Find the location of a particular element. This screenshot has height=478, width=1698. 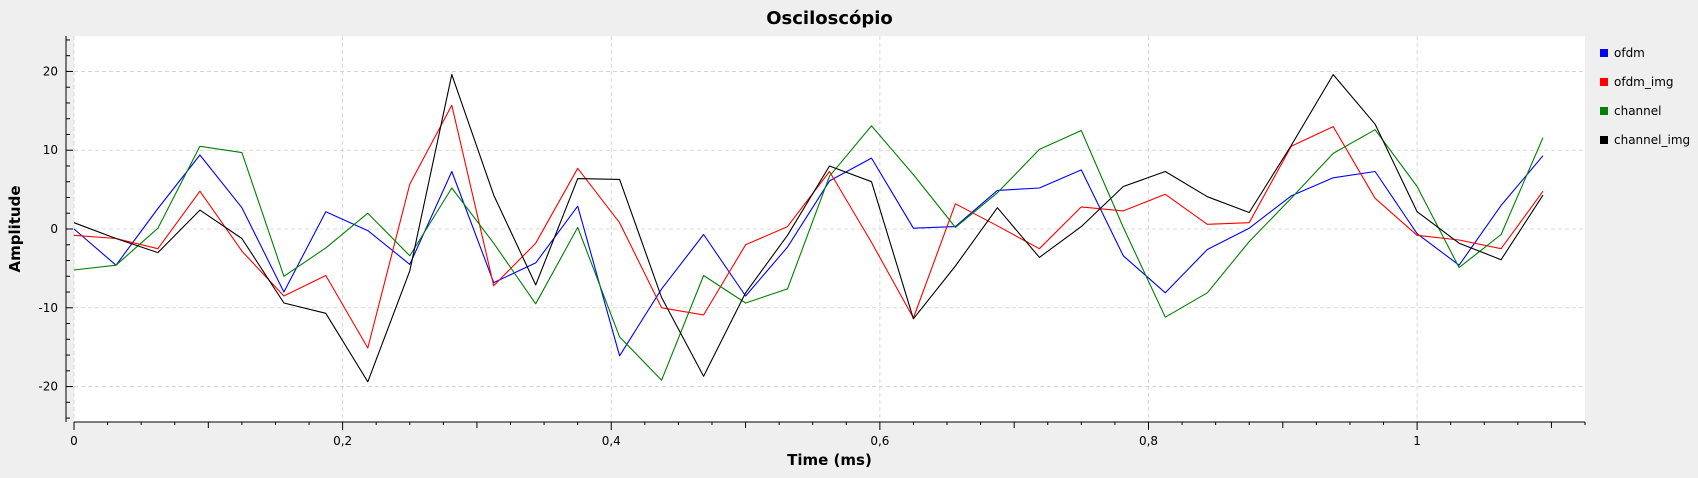

x-axis: 0 0,2 0,4 0,6 0,8 1 is located at coordinates (828, 435).